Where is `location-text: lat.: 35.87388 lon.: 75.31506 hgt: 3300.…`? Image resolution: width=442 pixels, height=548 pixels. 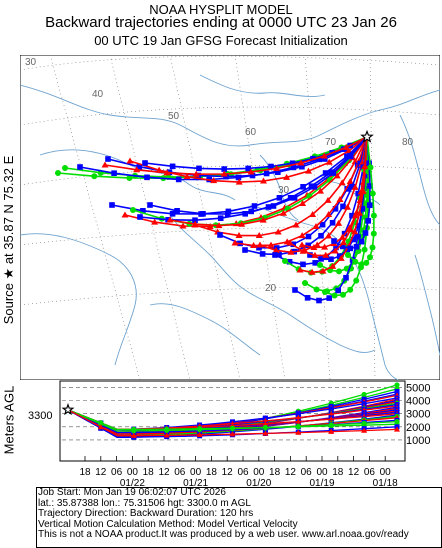 location-text: lat.: 35.87388 lon.: 75.31506 hgt: 3300.… is located at coordinates (144, 503).